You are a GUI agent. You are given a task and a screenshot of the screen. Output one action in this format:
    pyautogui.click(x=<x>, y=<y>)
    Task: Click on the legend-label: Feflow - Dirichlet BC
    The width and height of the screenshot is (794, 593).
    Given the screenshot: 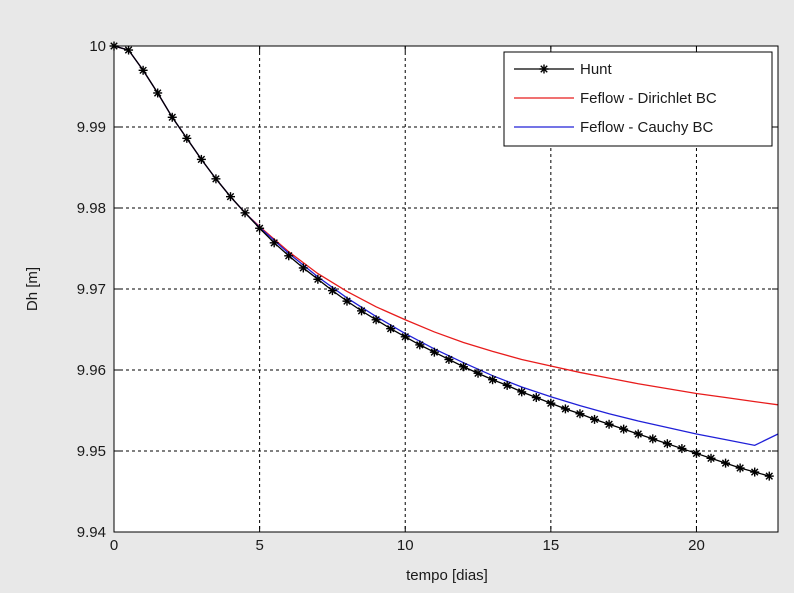 What is the action you would take?
    pyautogui.click(x=648, y=98)
    